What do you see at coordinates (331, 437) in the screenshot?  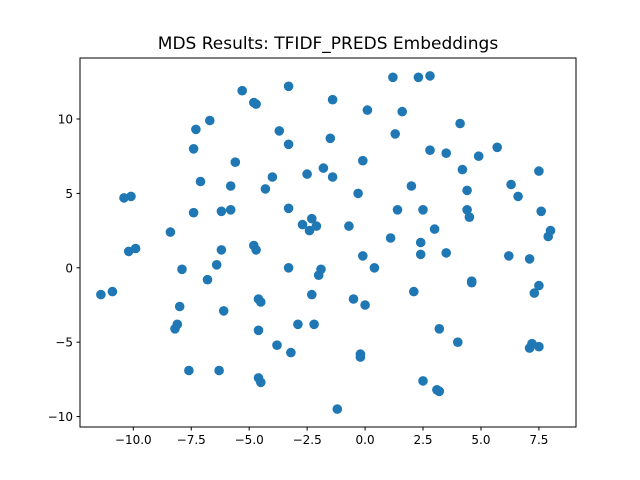 I see `x-axis: −10.0 −7.5 −5.0 −2.5 0.0 2.5 5.0 7.5` at bounding box center [331, 437].